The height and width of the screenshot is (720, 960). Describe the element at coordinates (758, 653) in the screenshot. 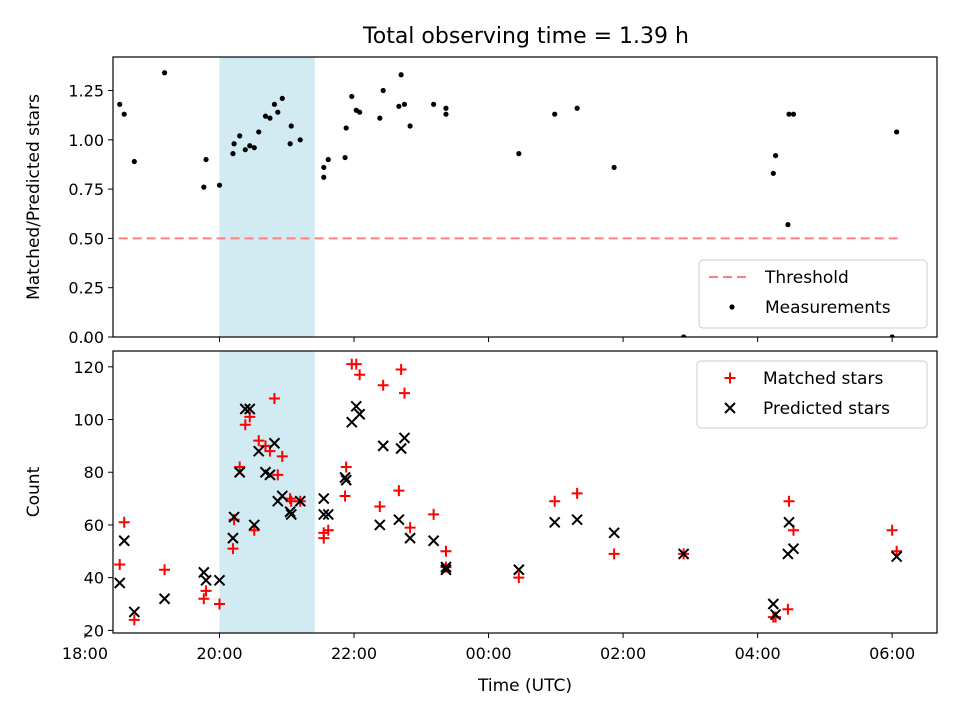

I see `x-tick-label: 04:00` at that location.